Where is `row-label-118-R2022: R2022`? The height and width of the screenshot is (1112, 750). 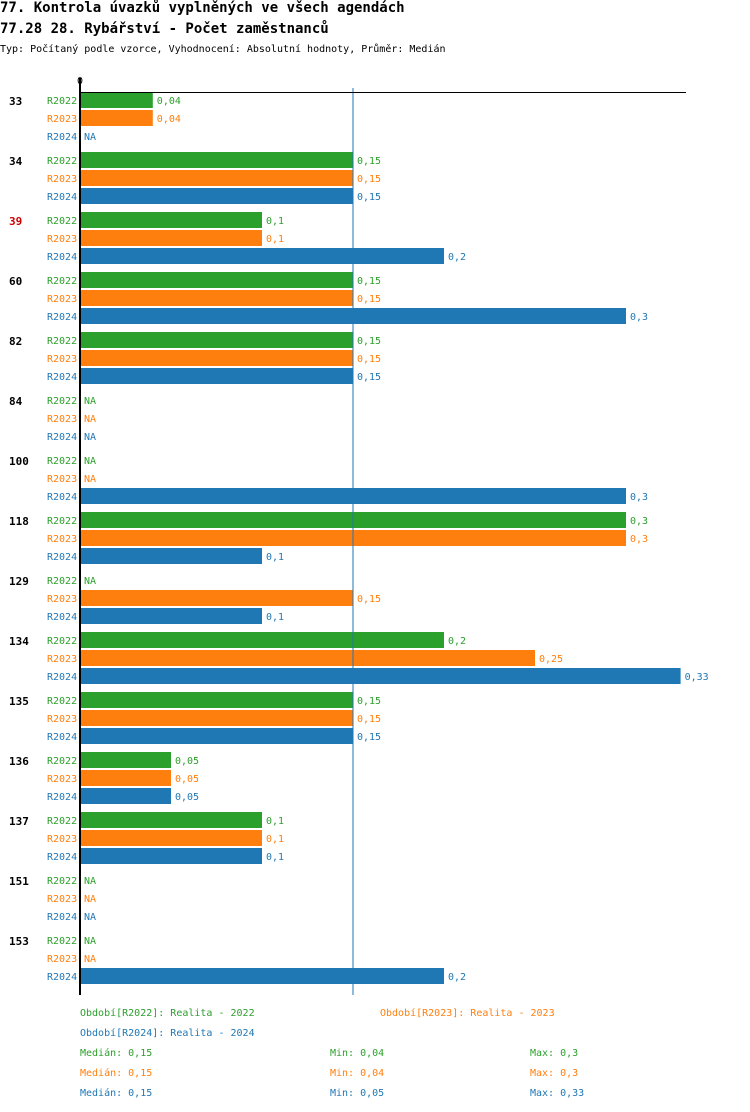
row-label-118-R2022: R2022 is located at coordinates (62, 521).